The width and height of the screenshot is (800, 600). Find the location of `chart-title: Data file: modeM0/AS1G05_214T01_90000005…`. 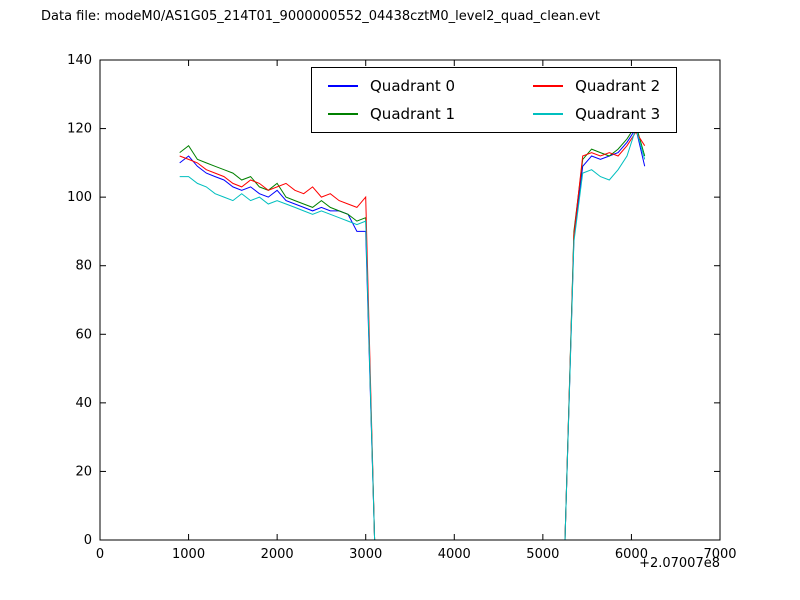

chart-title: Data file: modeM0/AS1G05_214T01_90000005… is located at coordinates (320, 16).